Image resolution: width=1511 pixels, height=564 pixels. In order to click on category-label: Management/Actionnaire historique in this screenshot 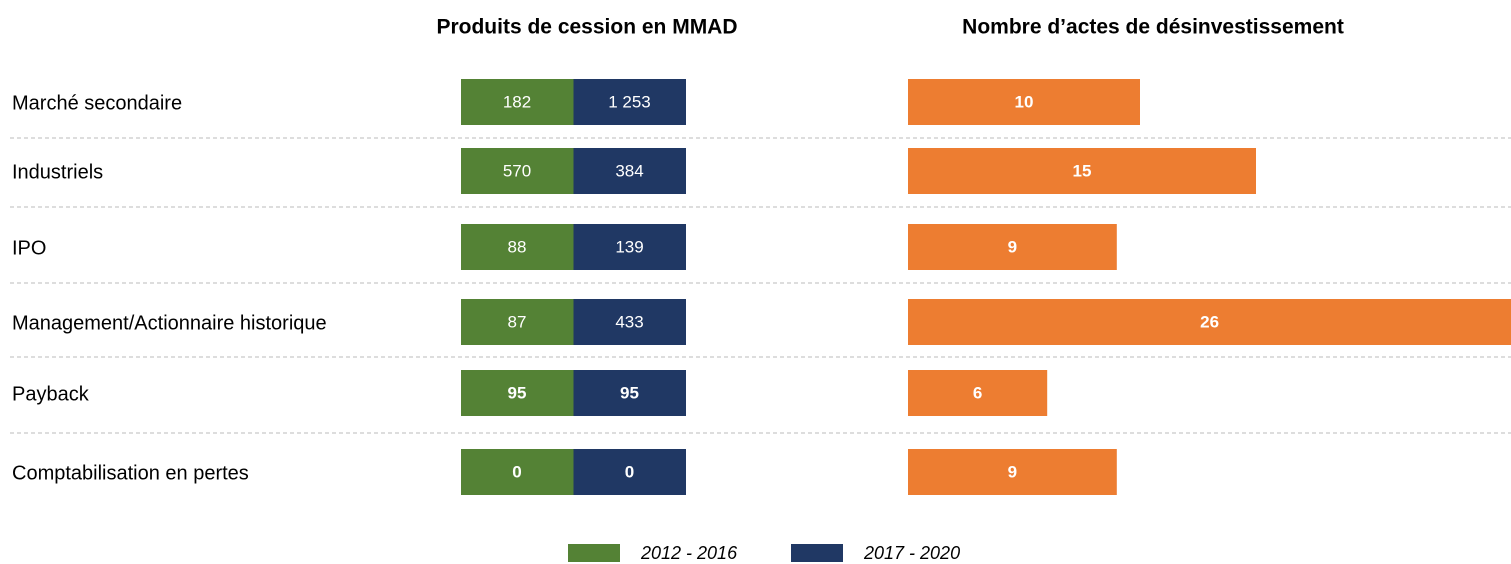, I will do `click(169, 323)`.